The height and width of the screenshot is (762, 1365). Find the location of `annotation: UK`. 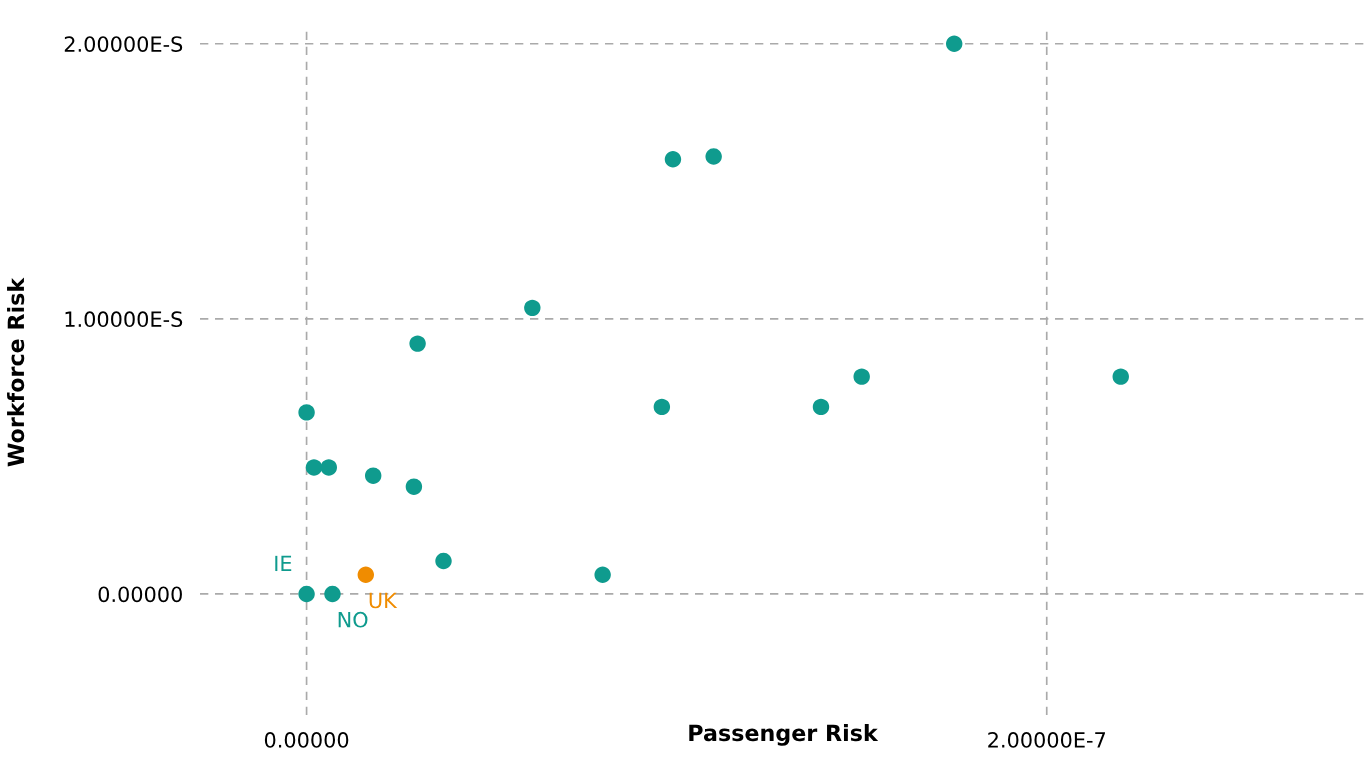

annotation: UK is located at coordinates (383, 600).